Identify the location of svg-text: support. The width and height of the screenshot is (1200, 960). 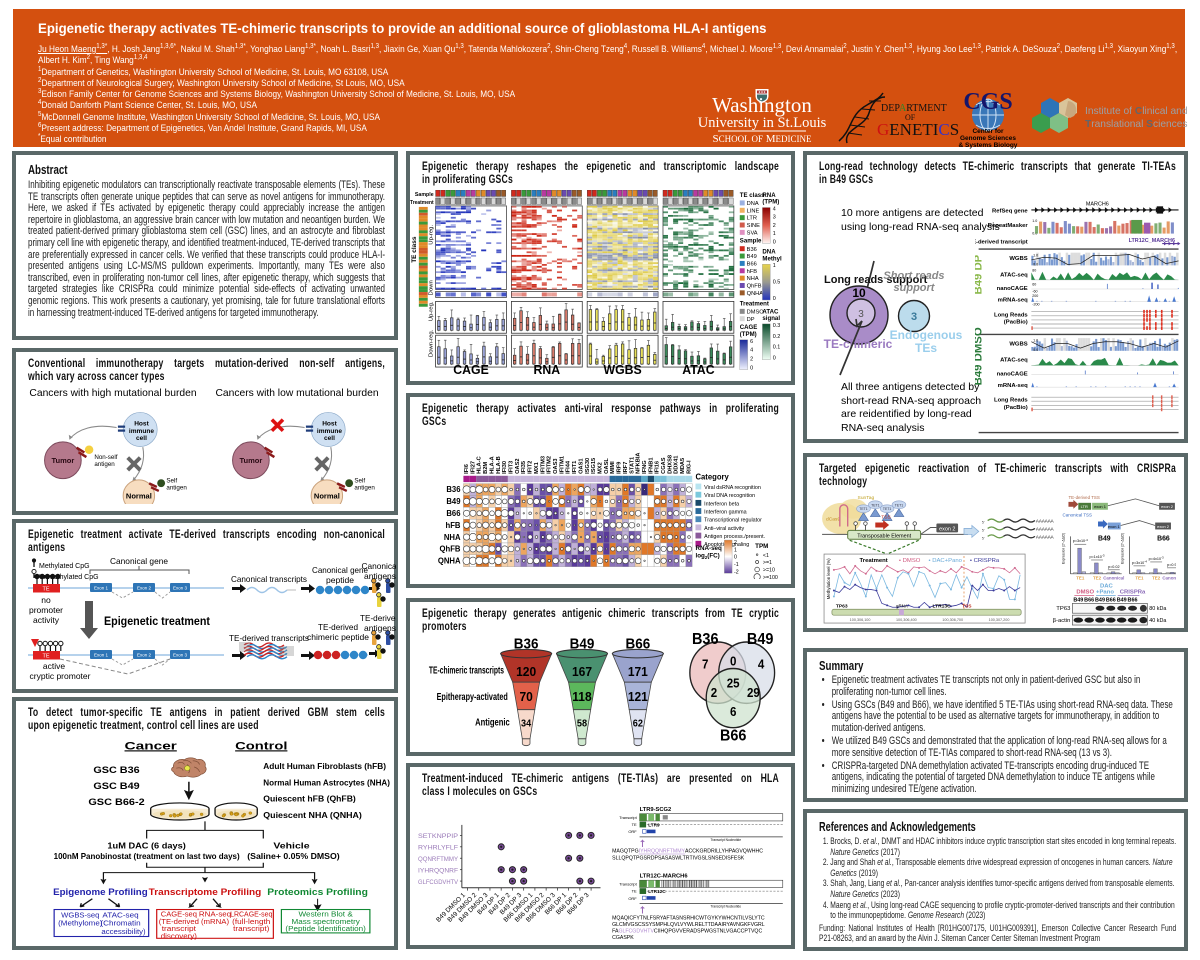
(915, 288).